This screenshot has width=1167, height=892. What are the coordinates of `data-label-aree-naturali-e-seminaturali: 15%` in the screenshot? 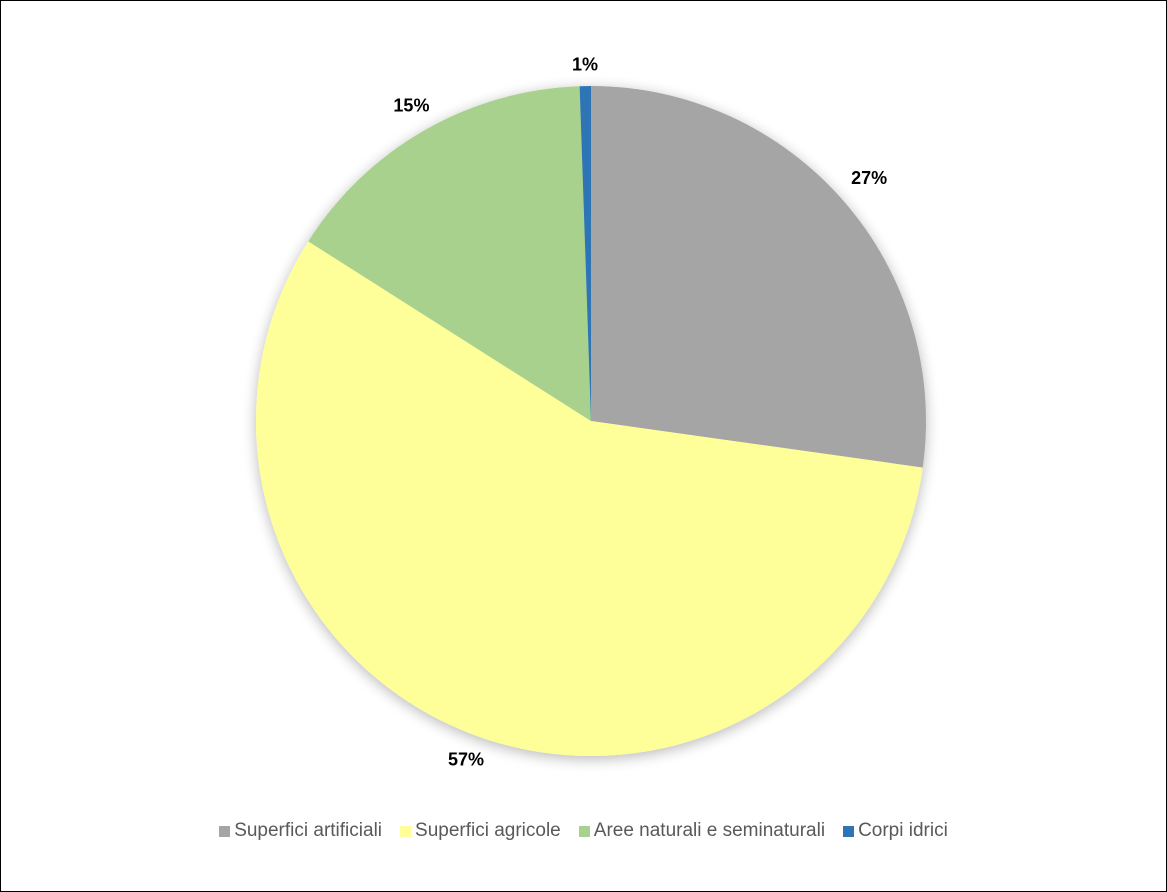 It's located at (411, 106).